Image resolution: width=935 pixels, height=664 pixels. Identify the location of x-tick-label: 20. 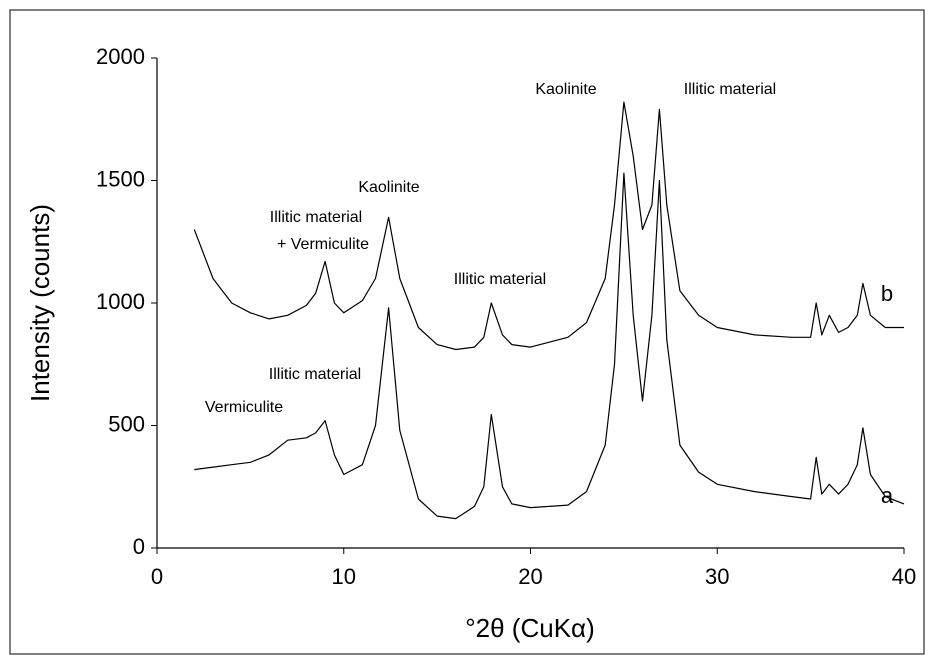
(530, 576).